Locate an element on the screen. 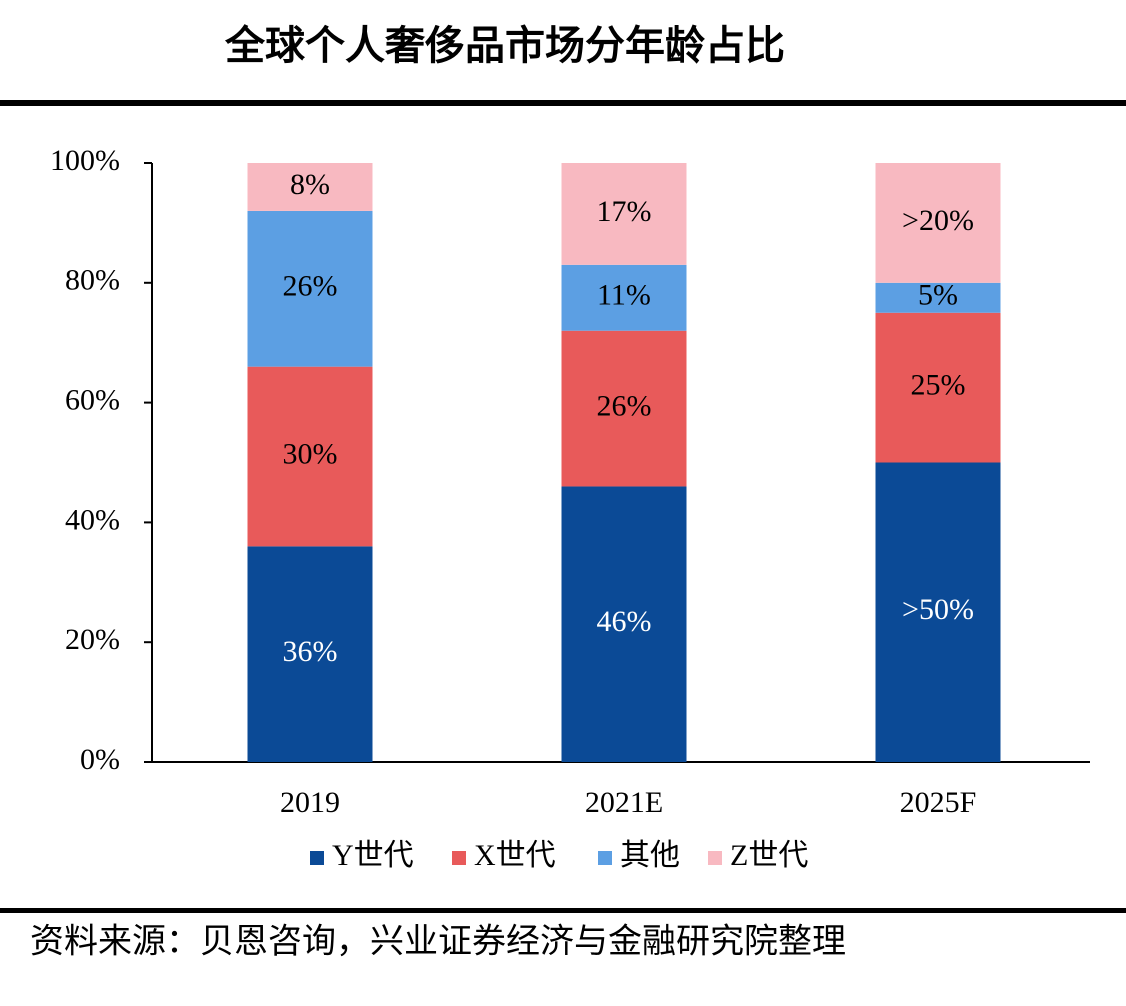 The width and height of the screenshot is (1126, 1006). legend-label: Y世代 is located at coordinates (373, 855).